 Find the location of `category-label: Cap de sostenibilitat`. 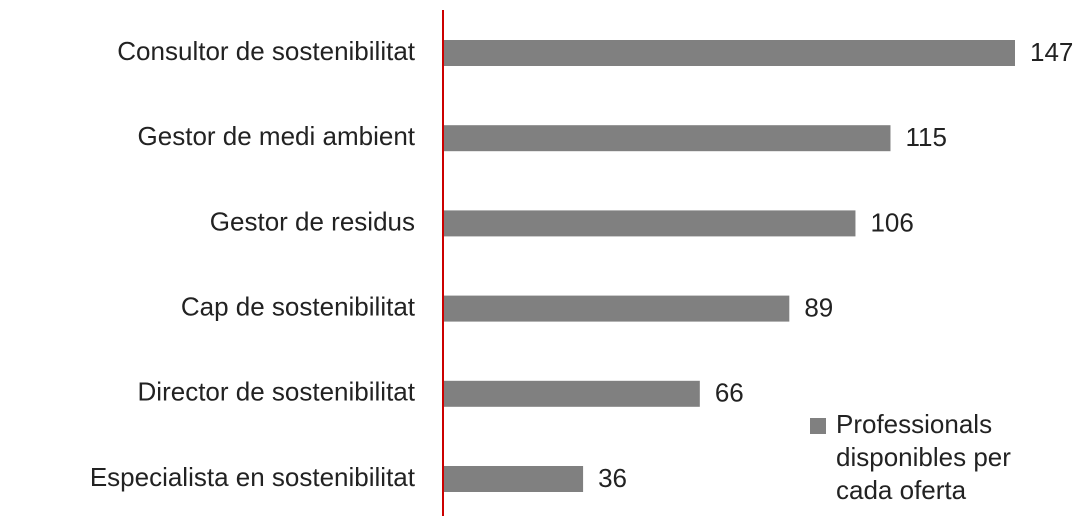

category-label: Cap de sostenibilitat is located at coordinates (298, 306).